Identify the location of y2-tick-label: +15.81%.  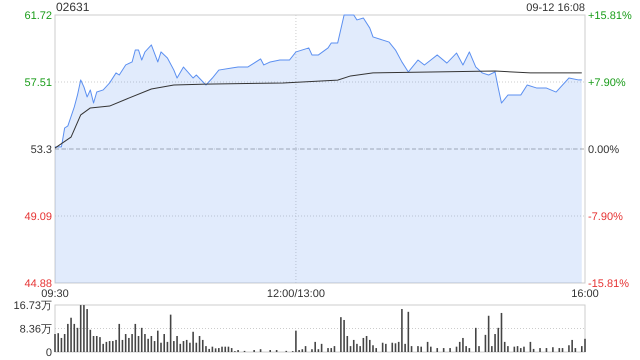
(610, 16).